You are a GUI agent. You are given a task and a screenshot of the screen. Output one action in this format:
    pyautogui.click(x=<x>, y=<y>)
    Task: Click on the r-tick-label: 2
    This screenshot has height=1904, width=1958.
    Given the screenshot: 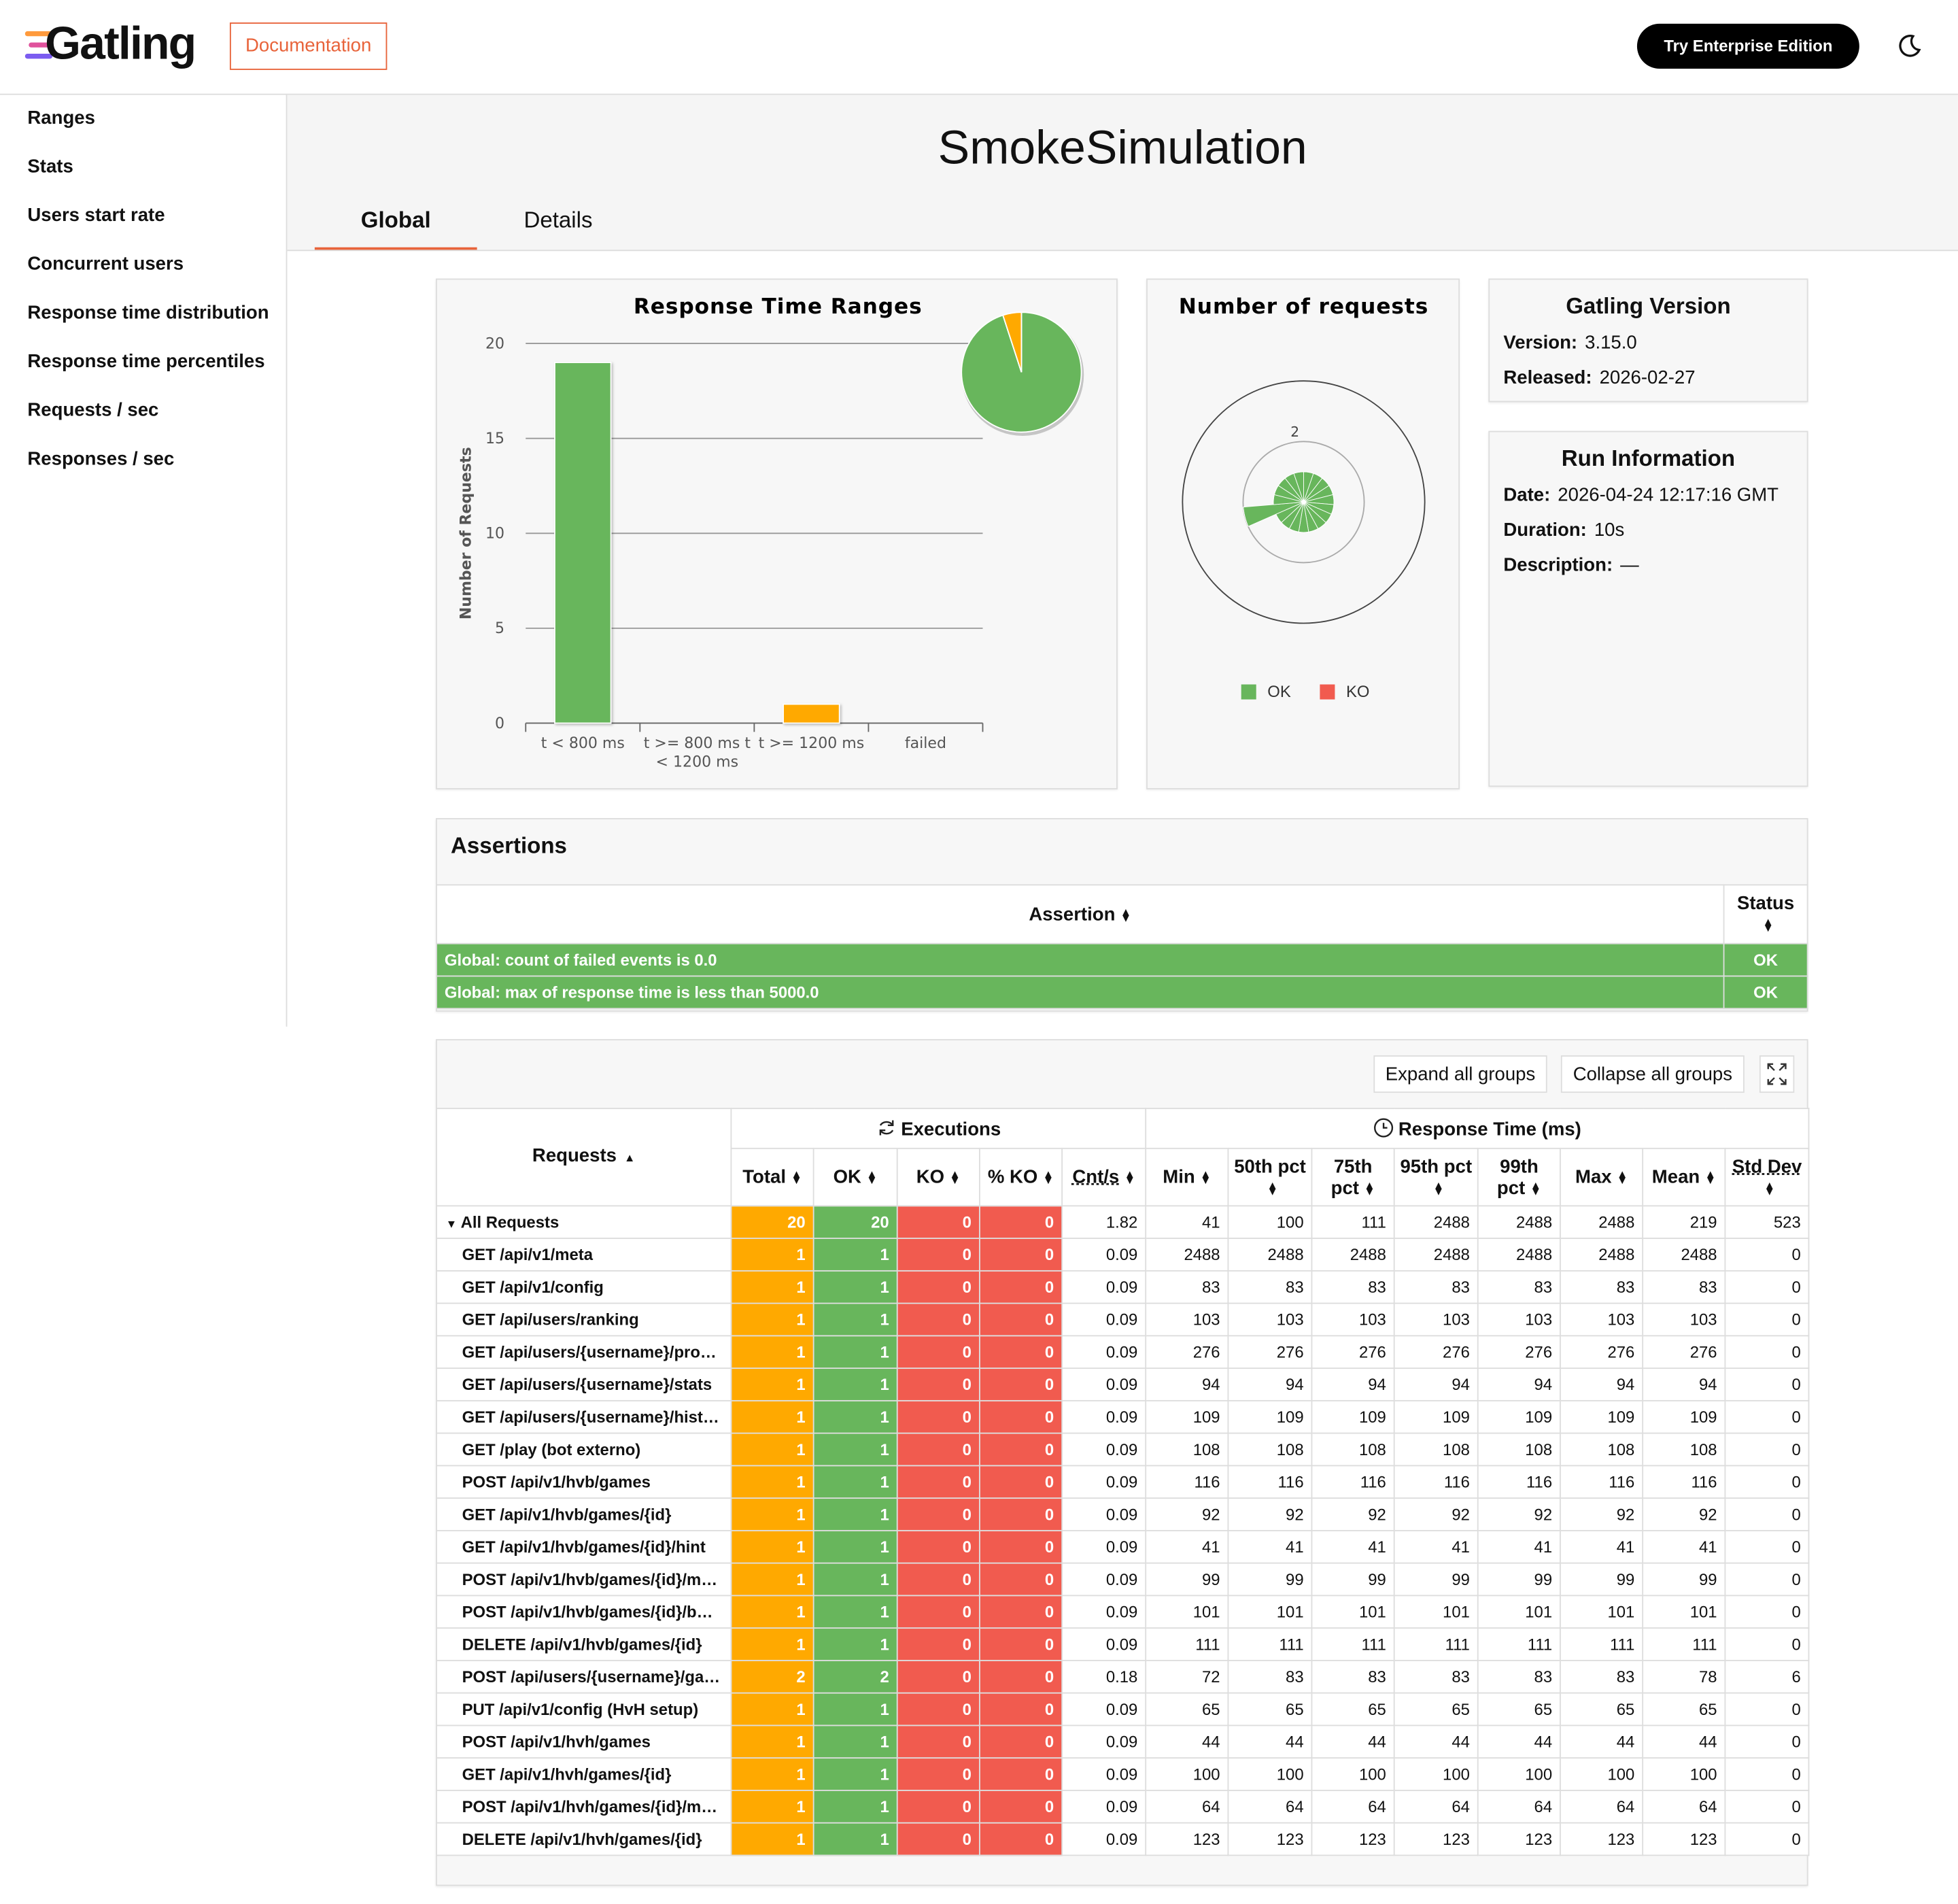 What is the action you would take?
    pyautogui.click(x=1294, y=432)
    